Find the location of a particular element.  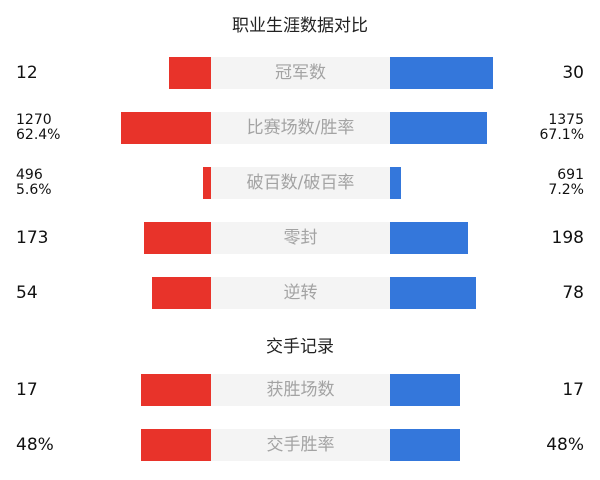

stat-row: 破百数/破百率 496 5.6% 691 7.2% is located at coordinates (300, 183).